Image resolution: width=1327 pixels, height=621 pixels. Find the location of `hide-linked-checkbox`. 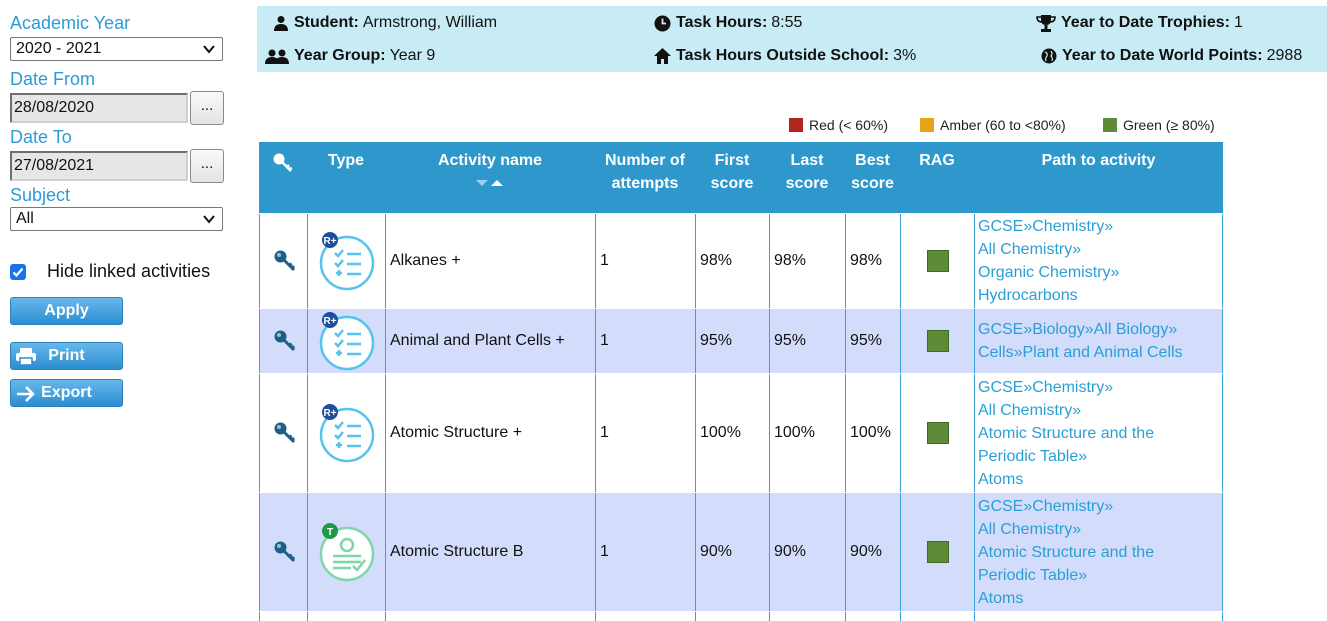

hide-linked-checkbox is located at coordinates (18, 271).